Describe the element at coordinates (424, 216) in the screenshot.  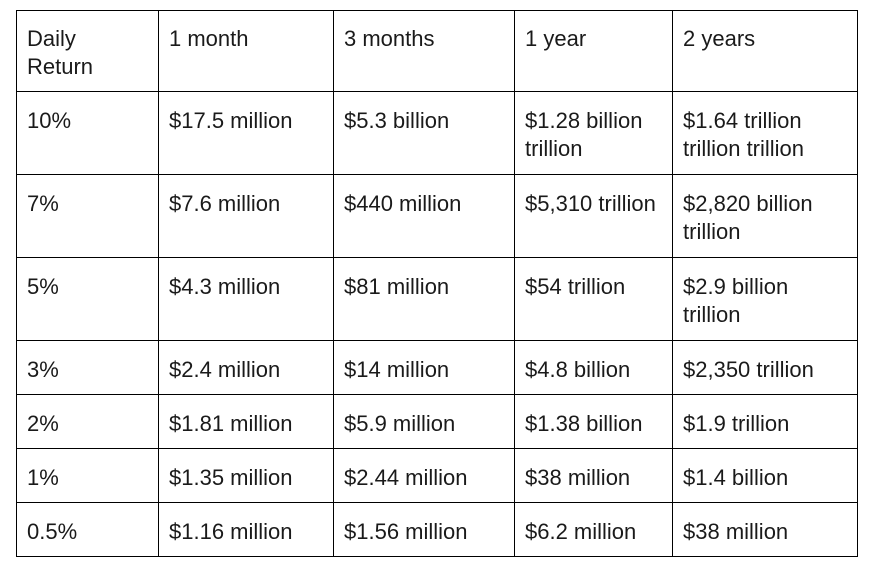
I see `table-cell: $440 million` at that location.